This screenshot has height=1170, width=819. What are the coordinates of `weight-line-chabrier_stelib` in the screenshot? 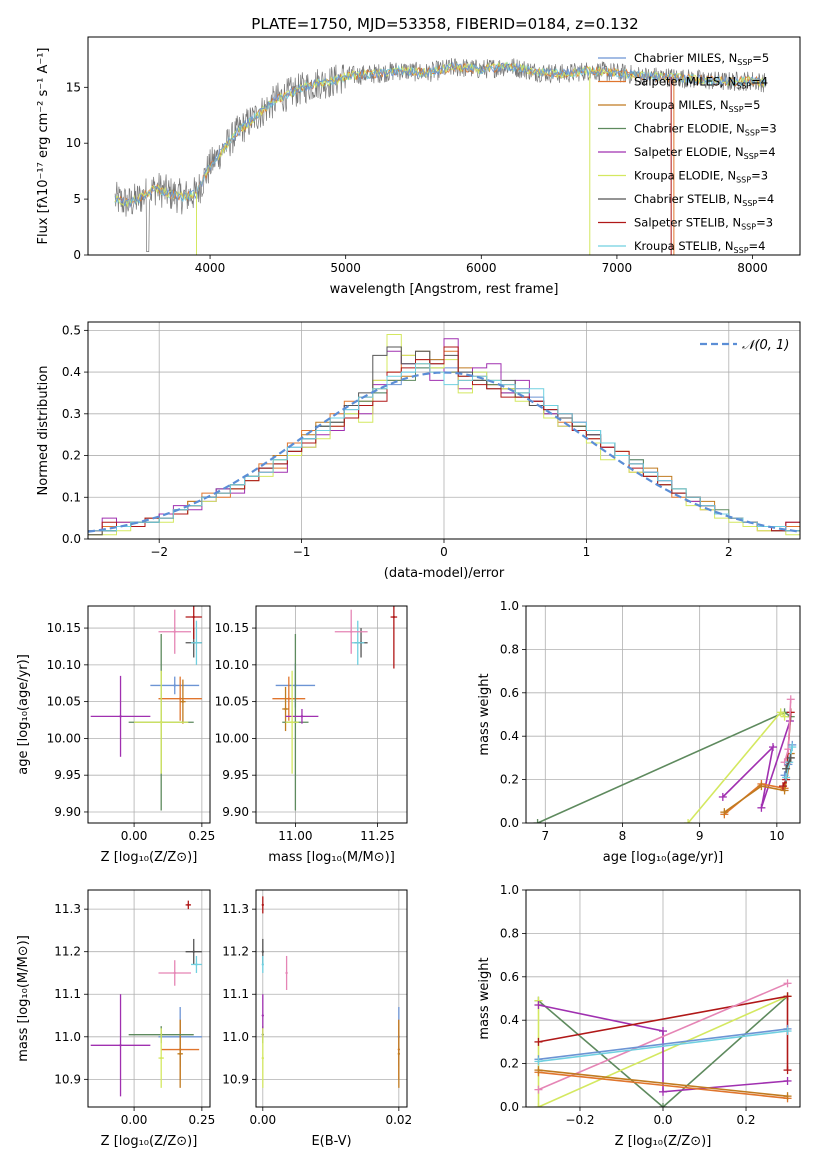 It's located at (788, 763).